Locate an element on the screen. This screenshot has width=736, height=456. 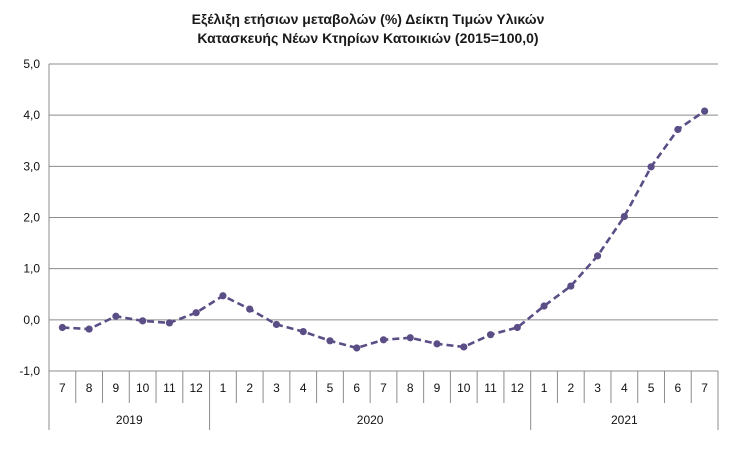
year-label: 2021 is located at coordinates (624, 420).